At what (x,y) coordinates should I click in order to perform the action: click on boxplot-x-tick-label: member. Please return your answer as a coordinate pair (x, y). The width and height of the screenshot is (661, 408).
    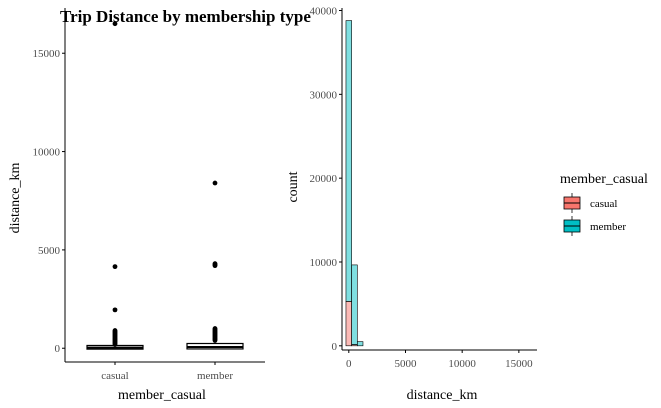
    Looking at the image, I should click on (215, 376).